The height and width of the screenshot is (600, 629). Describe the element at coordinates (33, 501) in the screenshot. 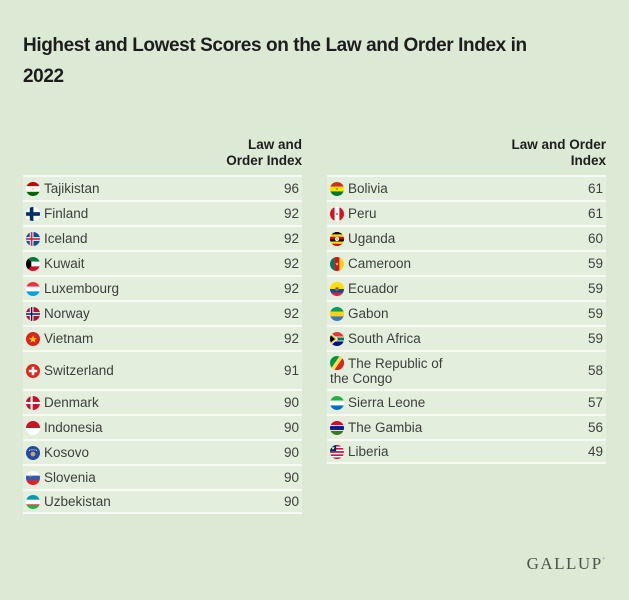

I see `flag-uzbekistan-icon` at that location.